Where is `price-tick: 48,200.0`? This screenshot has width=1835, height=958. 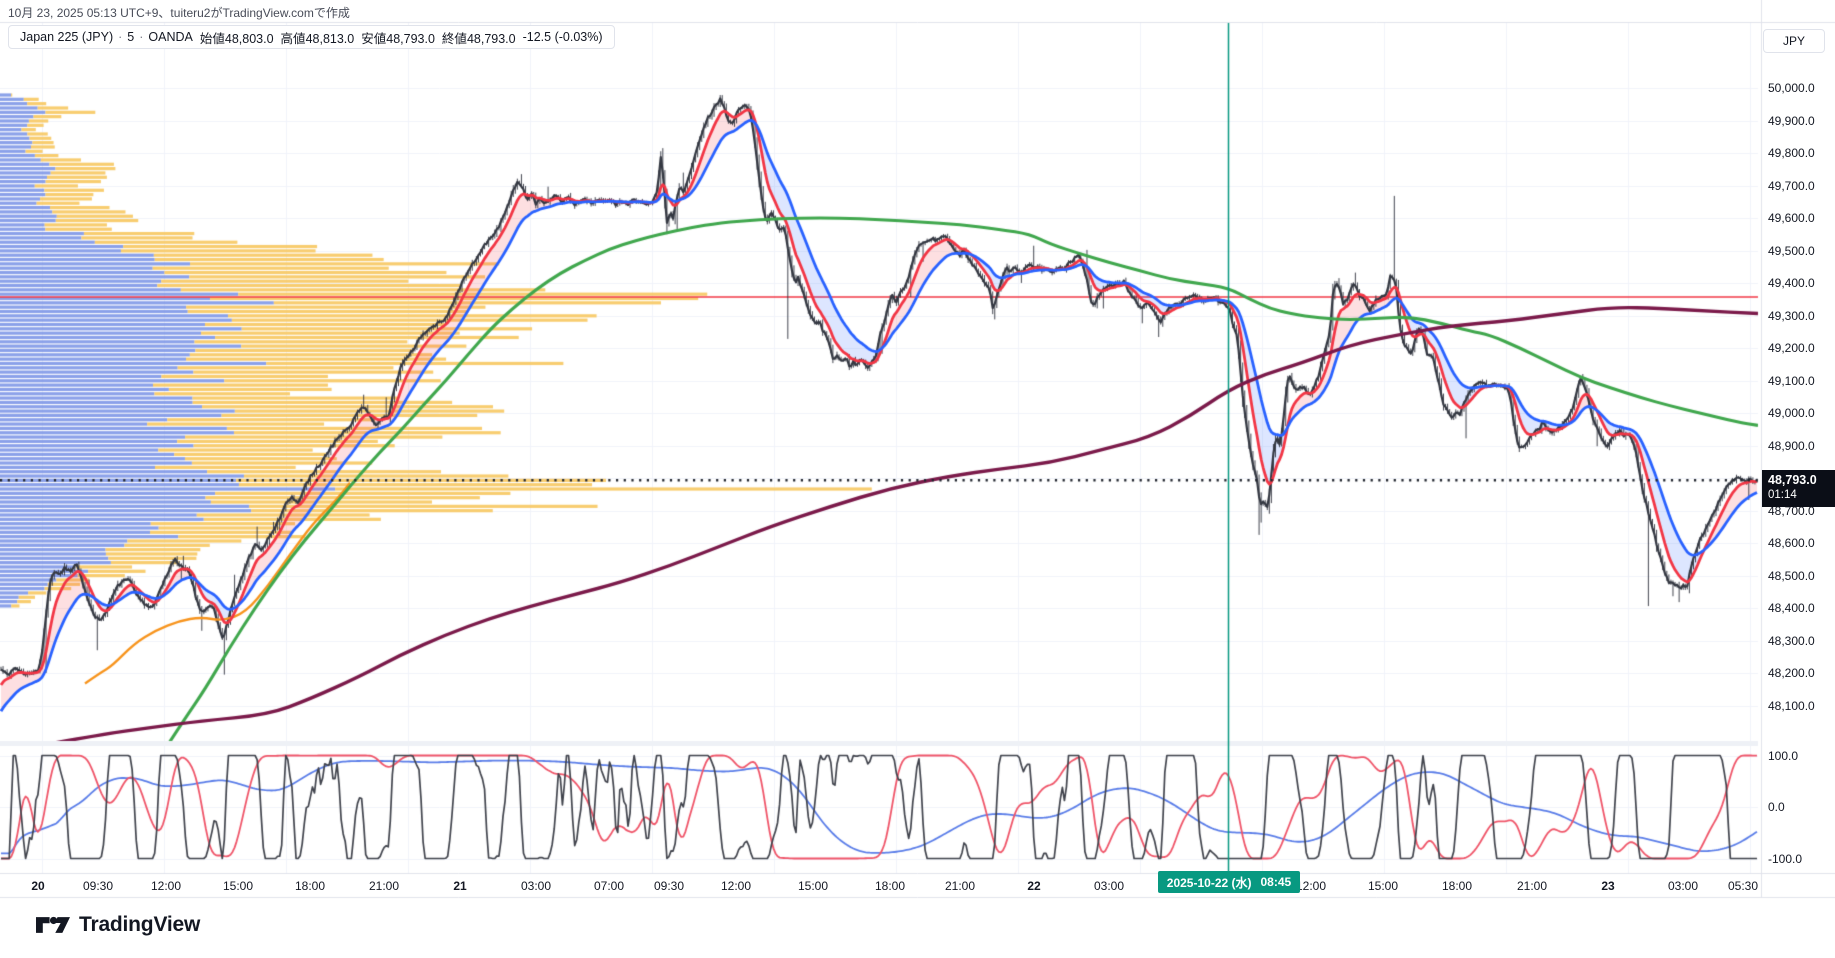
price-tick: 48,200.0 is located at coordinates (1791, 673).